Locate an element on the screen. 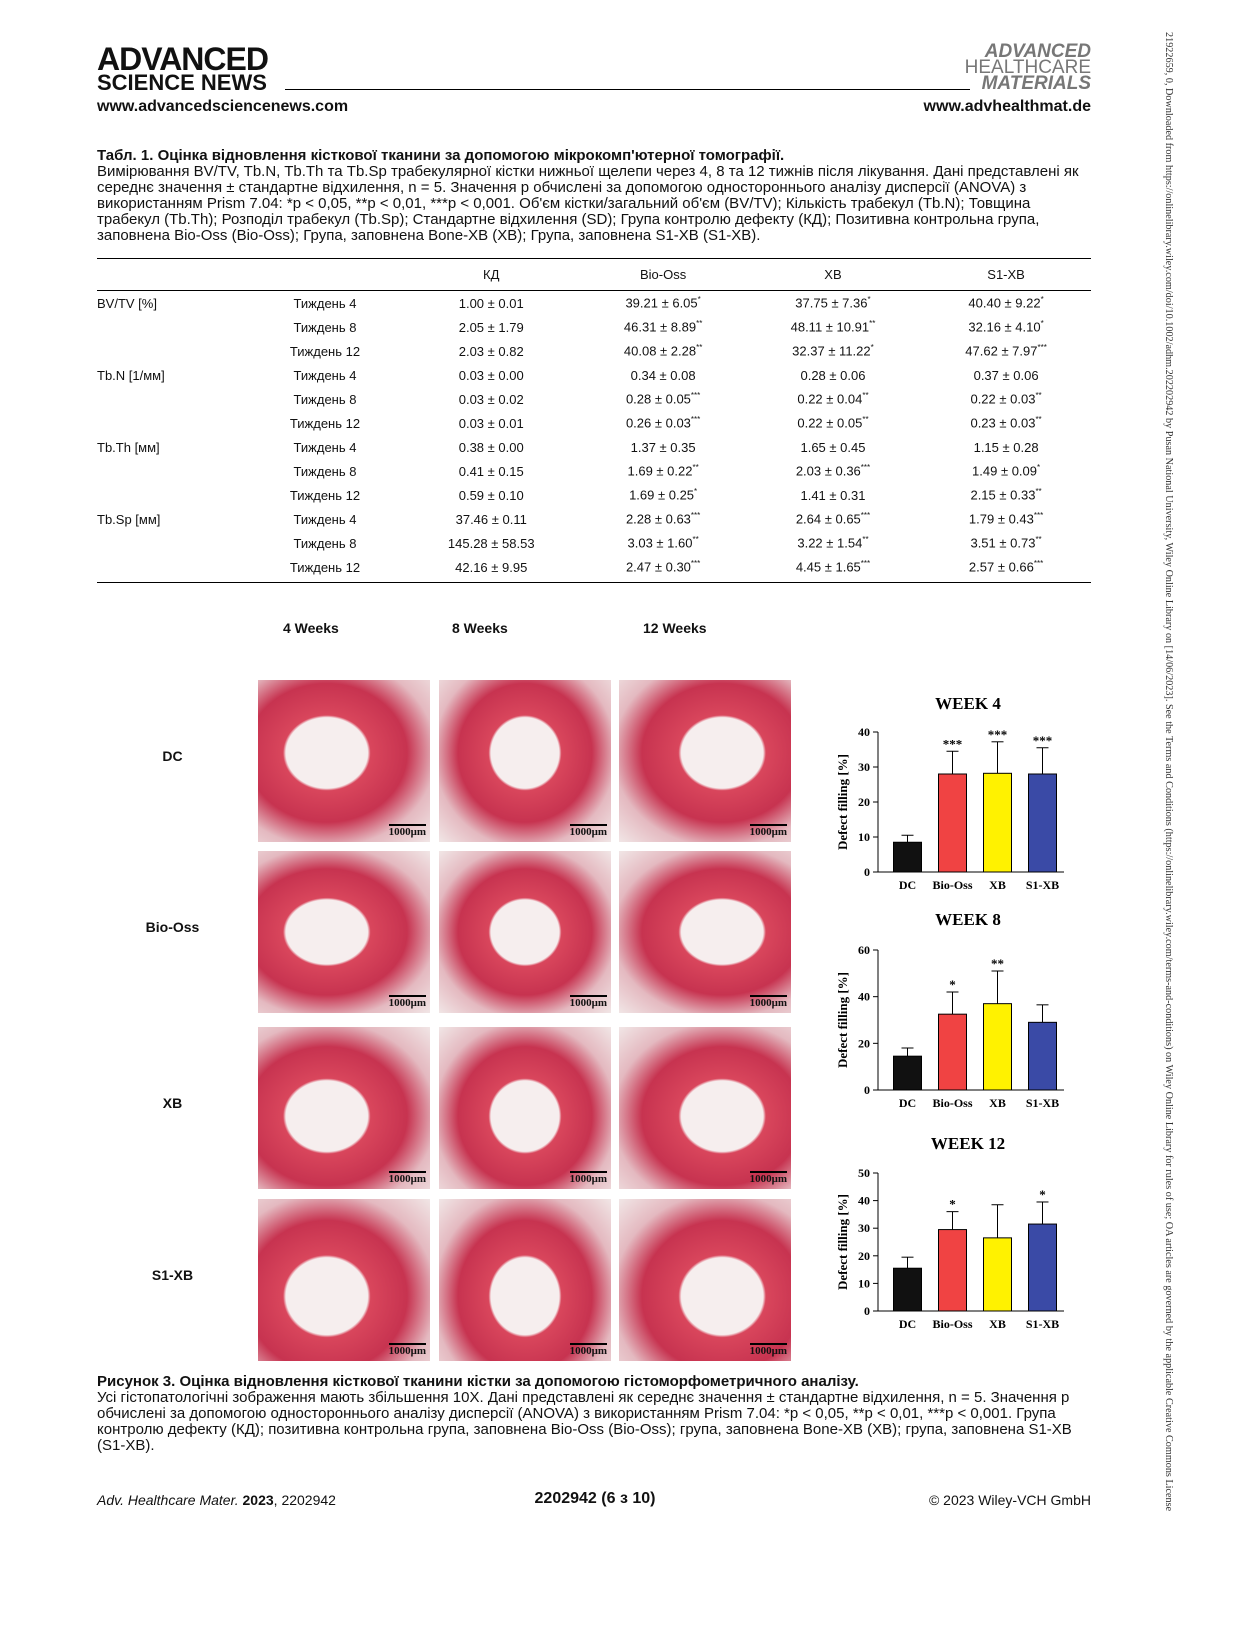 Image resolution: width=1241 pixels, height=1630 pixels. copyright: © 2023 Wiley-VCH GmbH is located at coordinates (1009, 1500).